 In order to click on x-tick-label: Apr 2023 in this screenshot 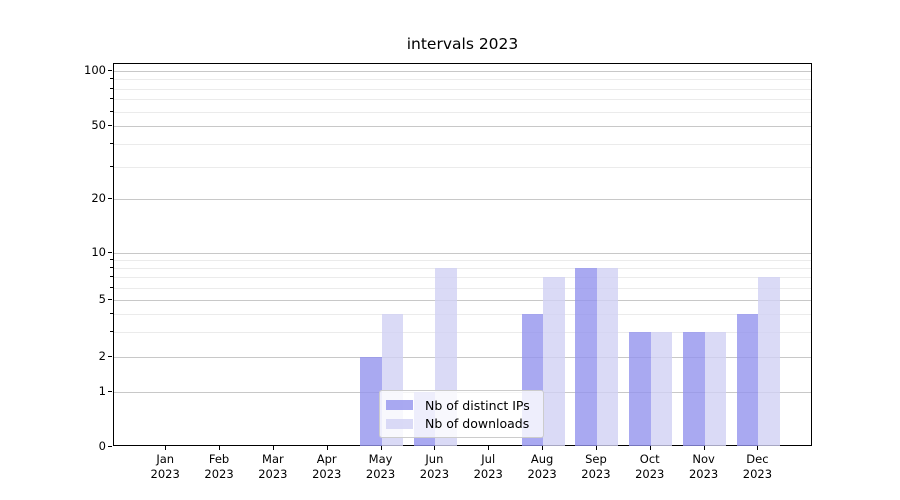, I will do `click(327, 466)`.